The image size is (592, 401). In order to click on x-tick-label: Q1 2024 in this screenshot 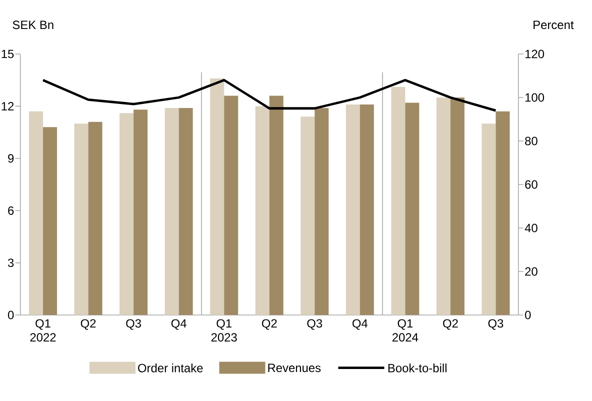, I will do `click(405, 330)`.